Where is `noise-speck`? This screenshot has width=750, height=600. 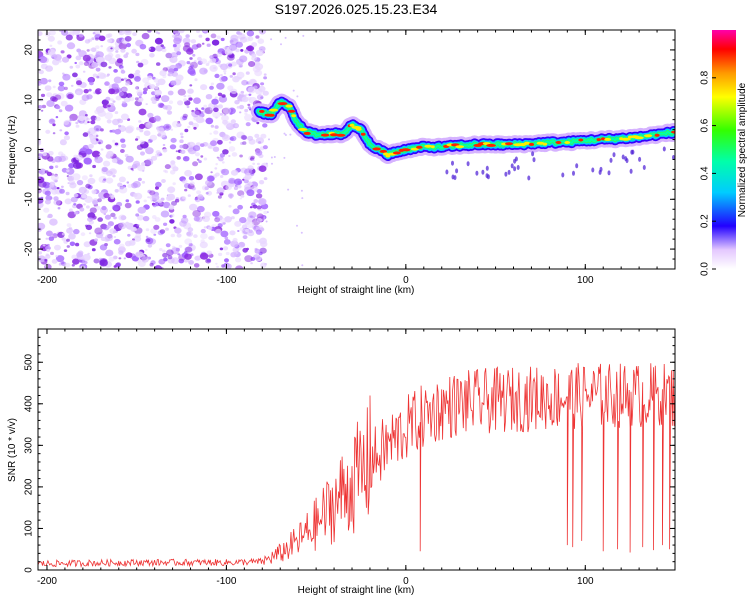 noise-speck is located at coordinates (285, 37).